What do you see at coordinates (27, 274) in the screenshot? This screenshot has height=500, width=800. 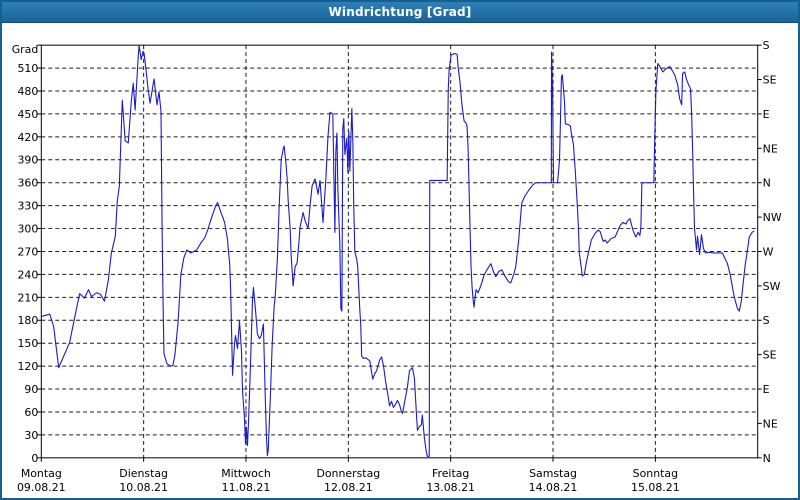 I see `y-axis-left-tick-label: 240` at bounding box center [27, 274].